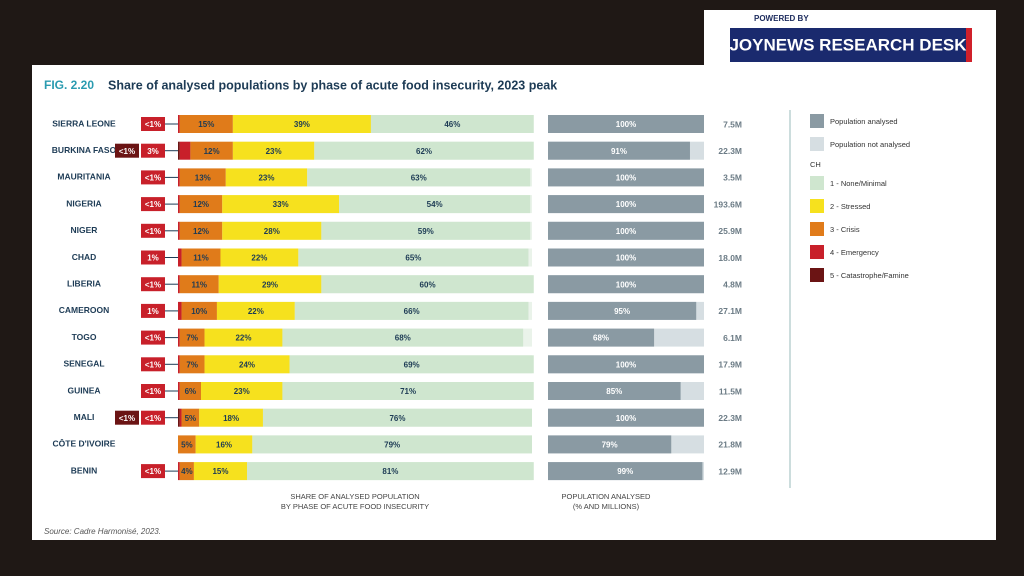  Describe the element at coordinates (730, 151) in the screenshot. I see `population-label: 22.3M` at that location.